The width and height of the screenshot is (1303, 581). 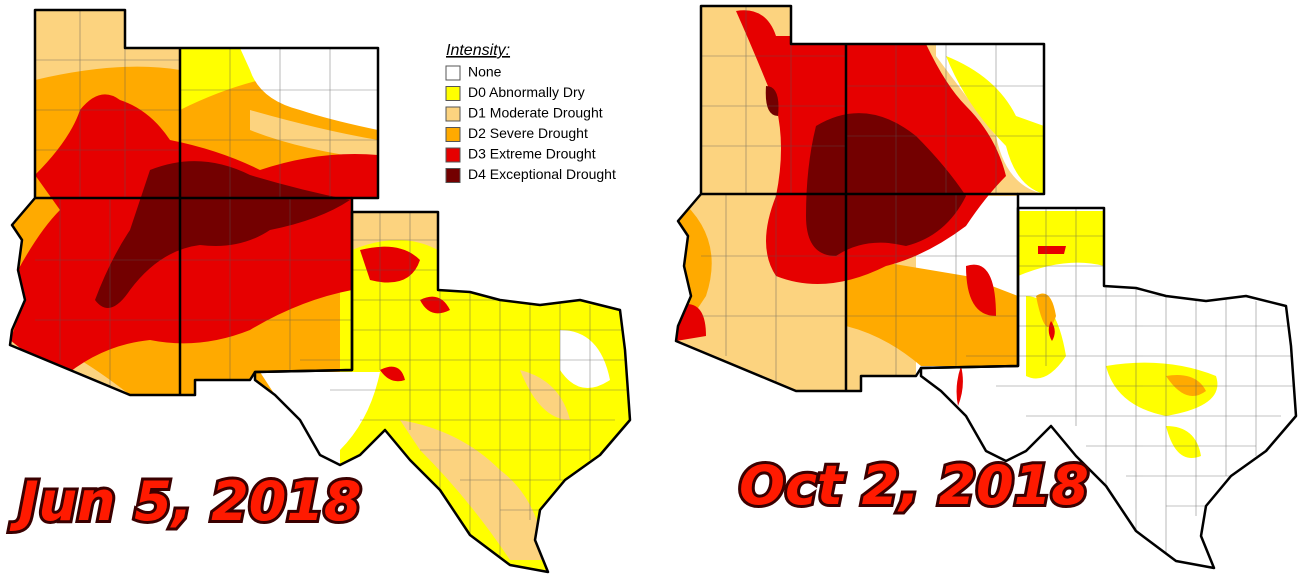 I want to click on legend-label: D3 Extreme Drought, so click(x=532, y=154).